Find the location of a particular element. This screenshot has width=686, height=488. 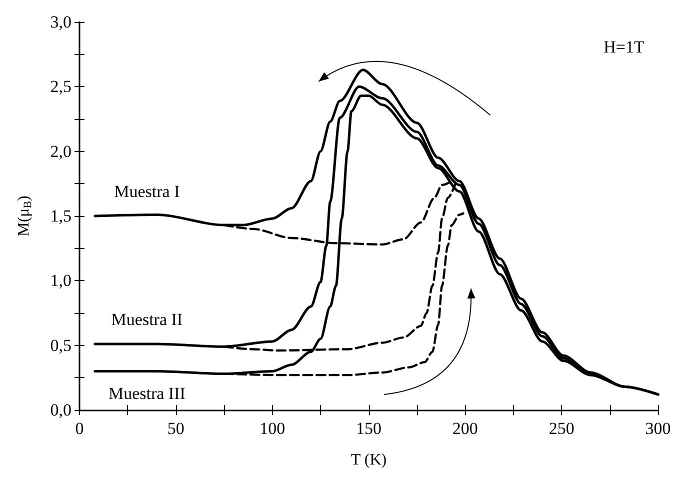

y-tick-label: 2,0 is located at coordinates (61, 151).